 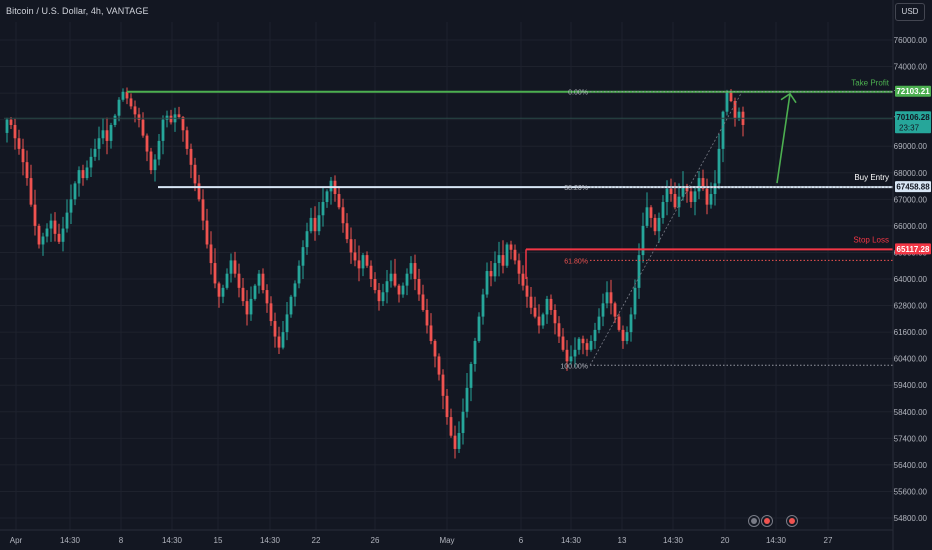 I want to click on price-tick-label: 58400.00, so click(x=911, y=412).